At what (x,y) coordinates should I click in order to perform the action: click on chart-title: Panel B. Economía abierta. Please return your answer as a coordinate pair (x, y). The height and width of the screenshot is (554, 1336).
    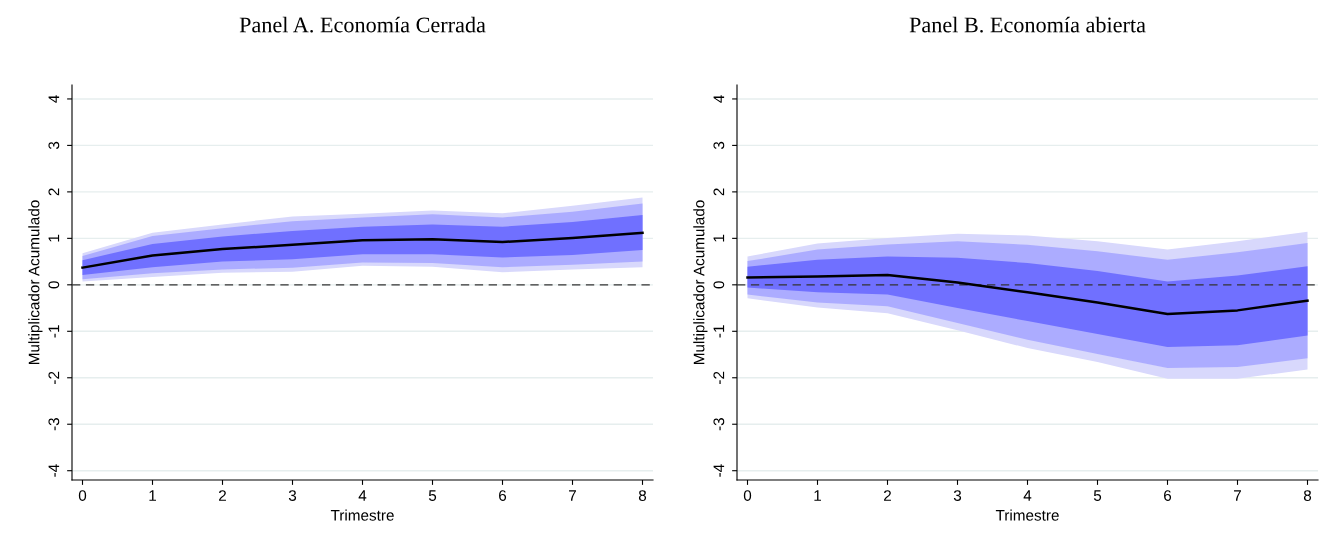
    Looking at the image, I should click on (1027, 24).